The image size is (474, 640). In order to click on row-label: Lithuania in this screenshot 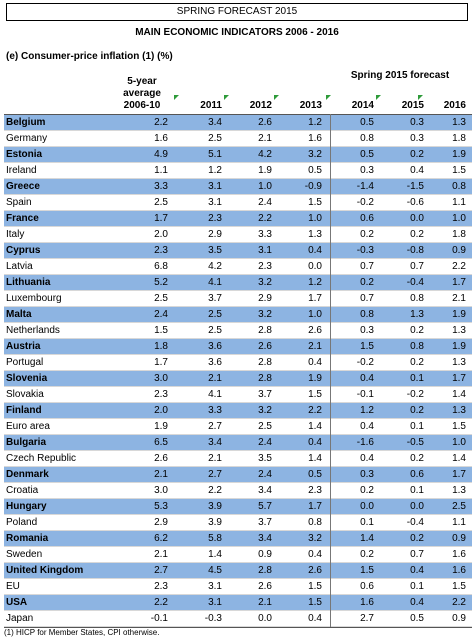, I will do `click(28, 282)`.